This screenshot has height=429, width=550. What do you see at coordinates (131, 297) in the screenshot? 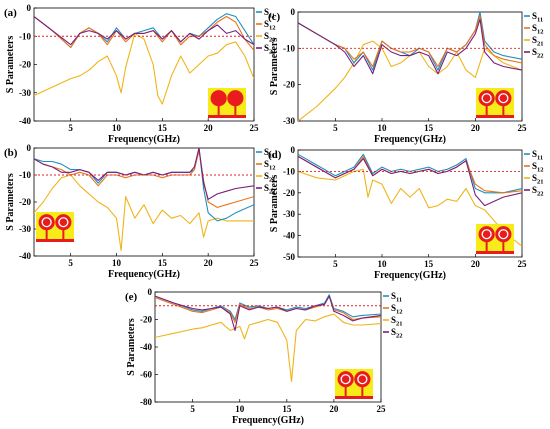
I see `panel-label: (e)` at bounding box center [131, 297].